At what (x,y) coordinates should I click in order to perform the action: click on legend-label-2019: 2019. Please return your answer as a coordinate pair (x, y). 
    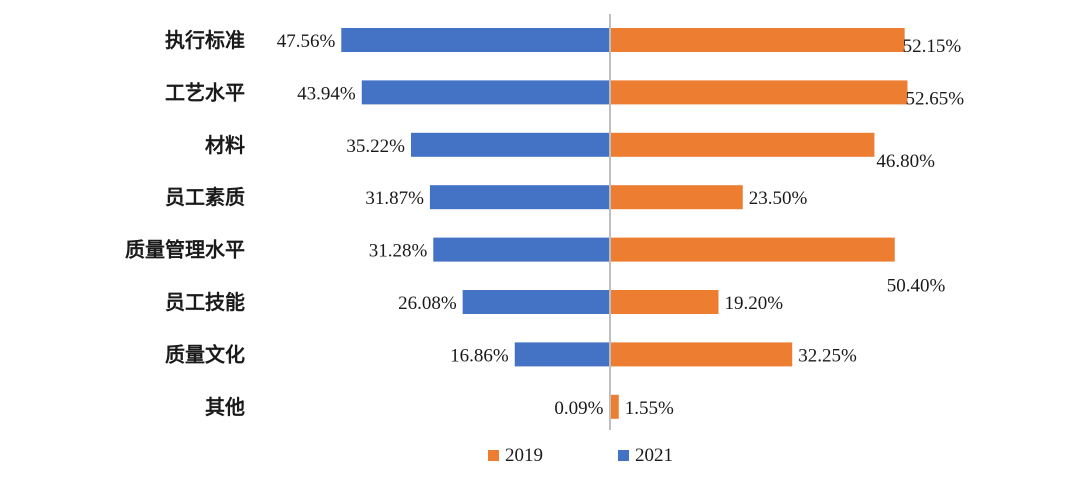
    Looking at the image, I should click on (524, 455).